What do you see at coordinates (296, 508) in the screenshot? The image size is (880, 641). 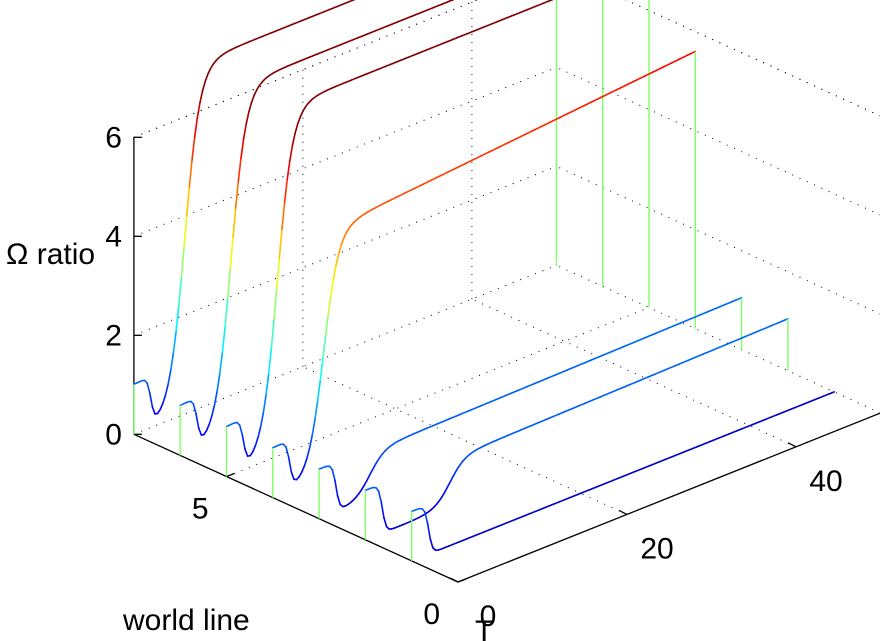 I see `y-axis-line` at bounding box center [296, 508].